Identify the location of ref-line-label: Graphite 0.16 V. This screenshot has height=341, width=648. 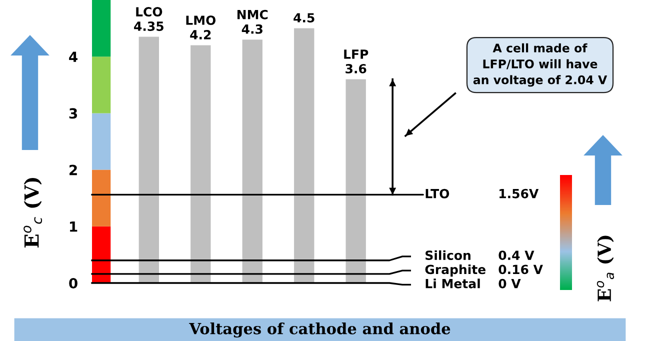
(484, 270).